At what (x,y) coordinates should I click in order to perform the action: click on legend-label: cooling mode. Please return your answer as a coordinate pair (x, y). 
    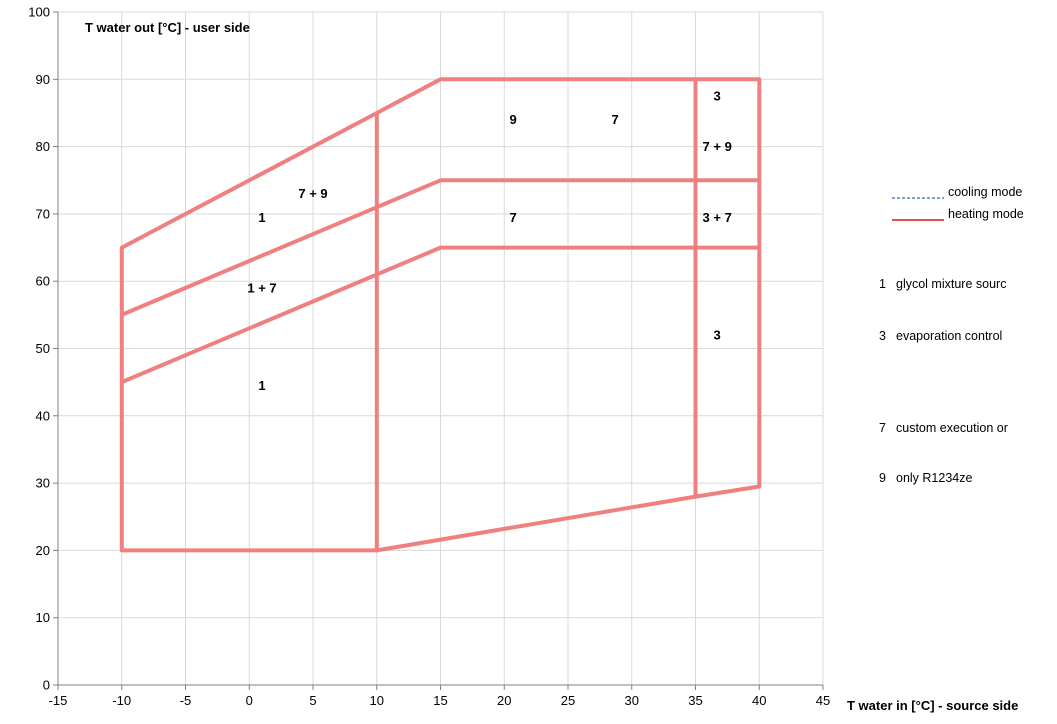
    Looking at the image, I should click on (985, 192).